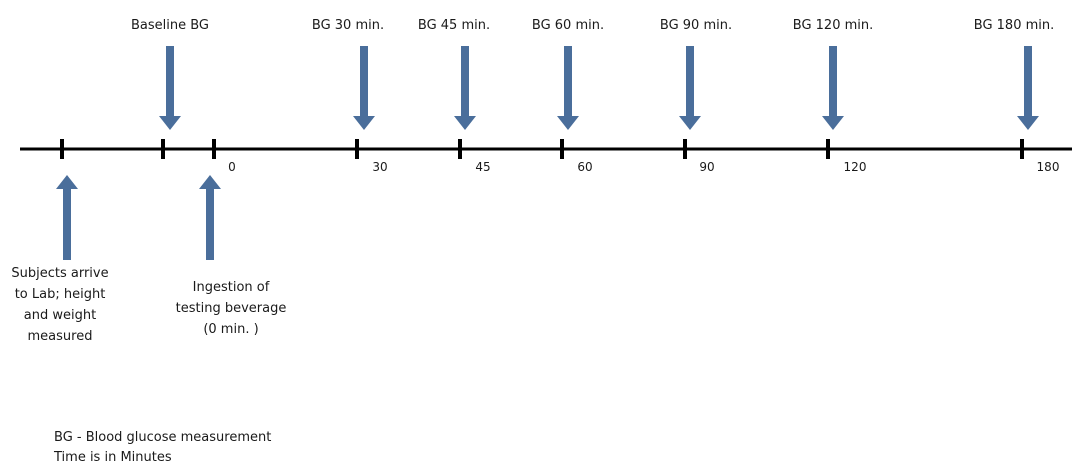 Image resolution: width=1072 pixels, height=468 pixels. Describe the element at coordinates (379, 167) in the screenshot. I see `tick-label-30: 30` at that location.